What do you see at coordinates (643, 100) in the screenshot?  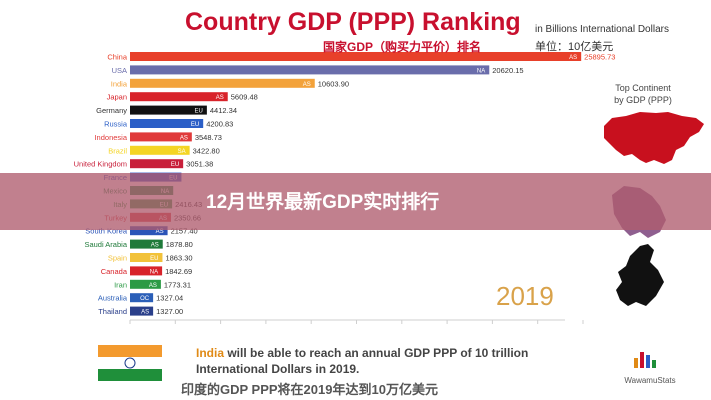 I see `continent-label-line2: by GDP (PPP)` at bounding box center [643, 100].